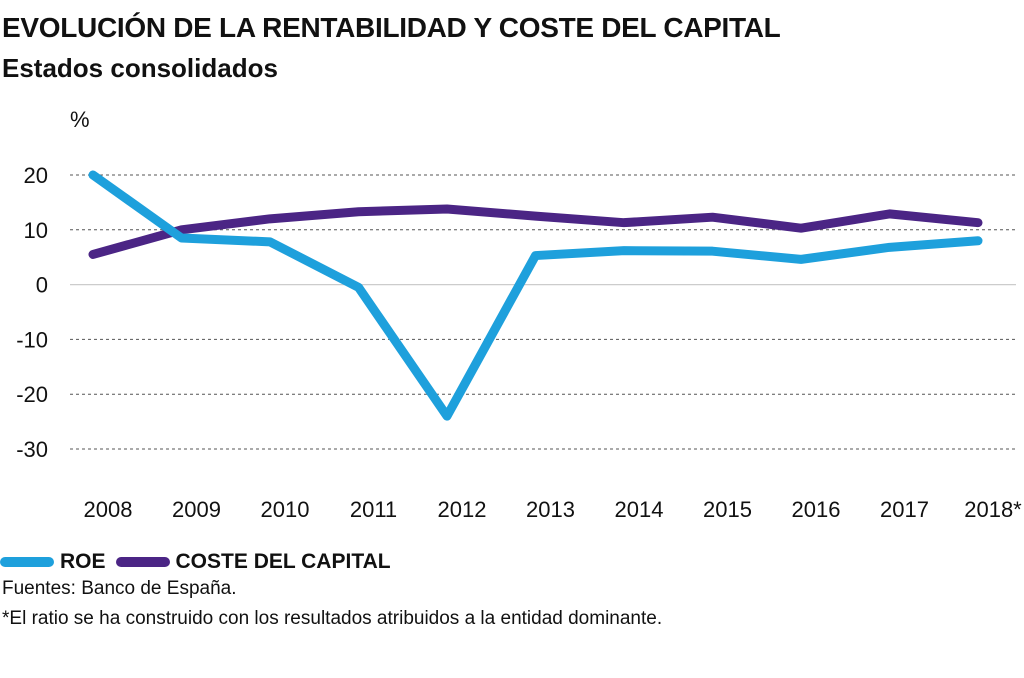 This screenshot has height=678, width=1024. What do you see at coordinates (142, 562) in the screenshot?
I see `legend-swatch-coste-capital` at bounding box center [142, 562].